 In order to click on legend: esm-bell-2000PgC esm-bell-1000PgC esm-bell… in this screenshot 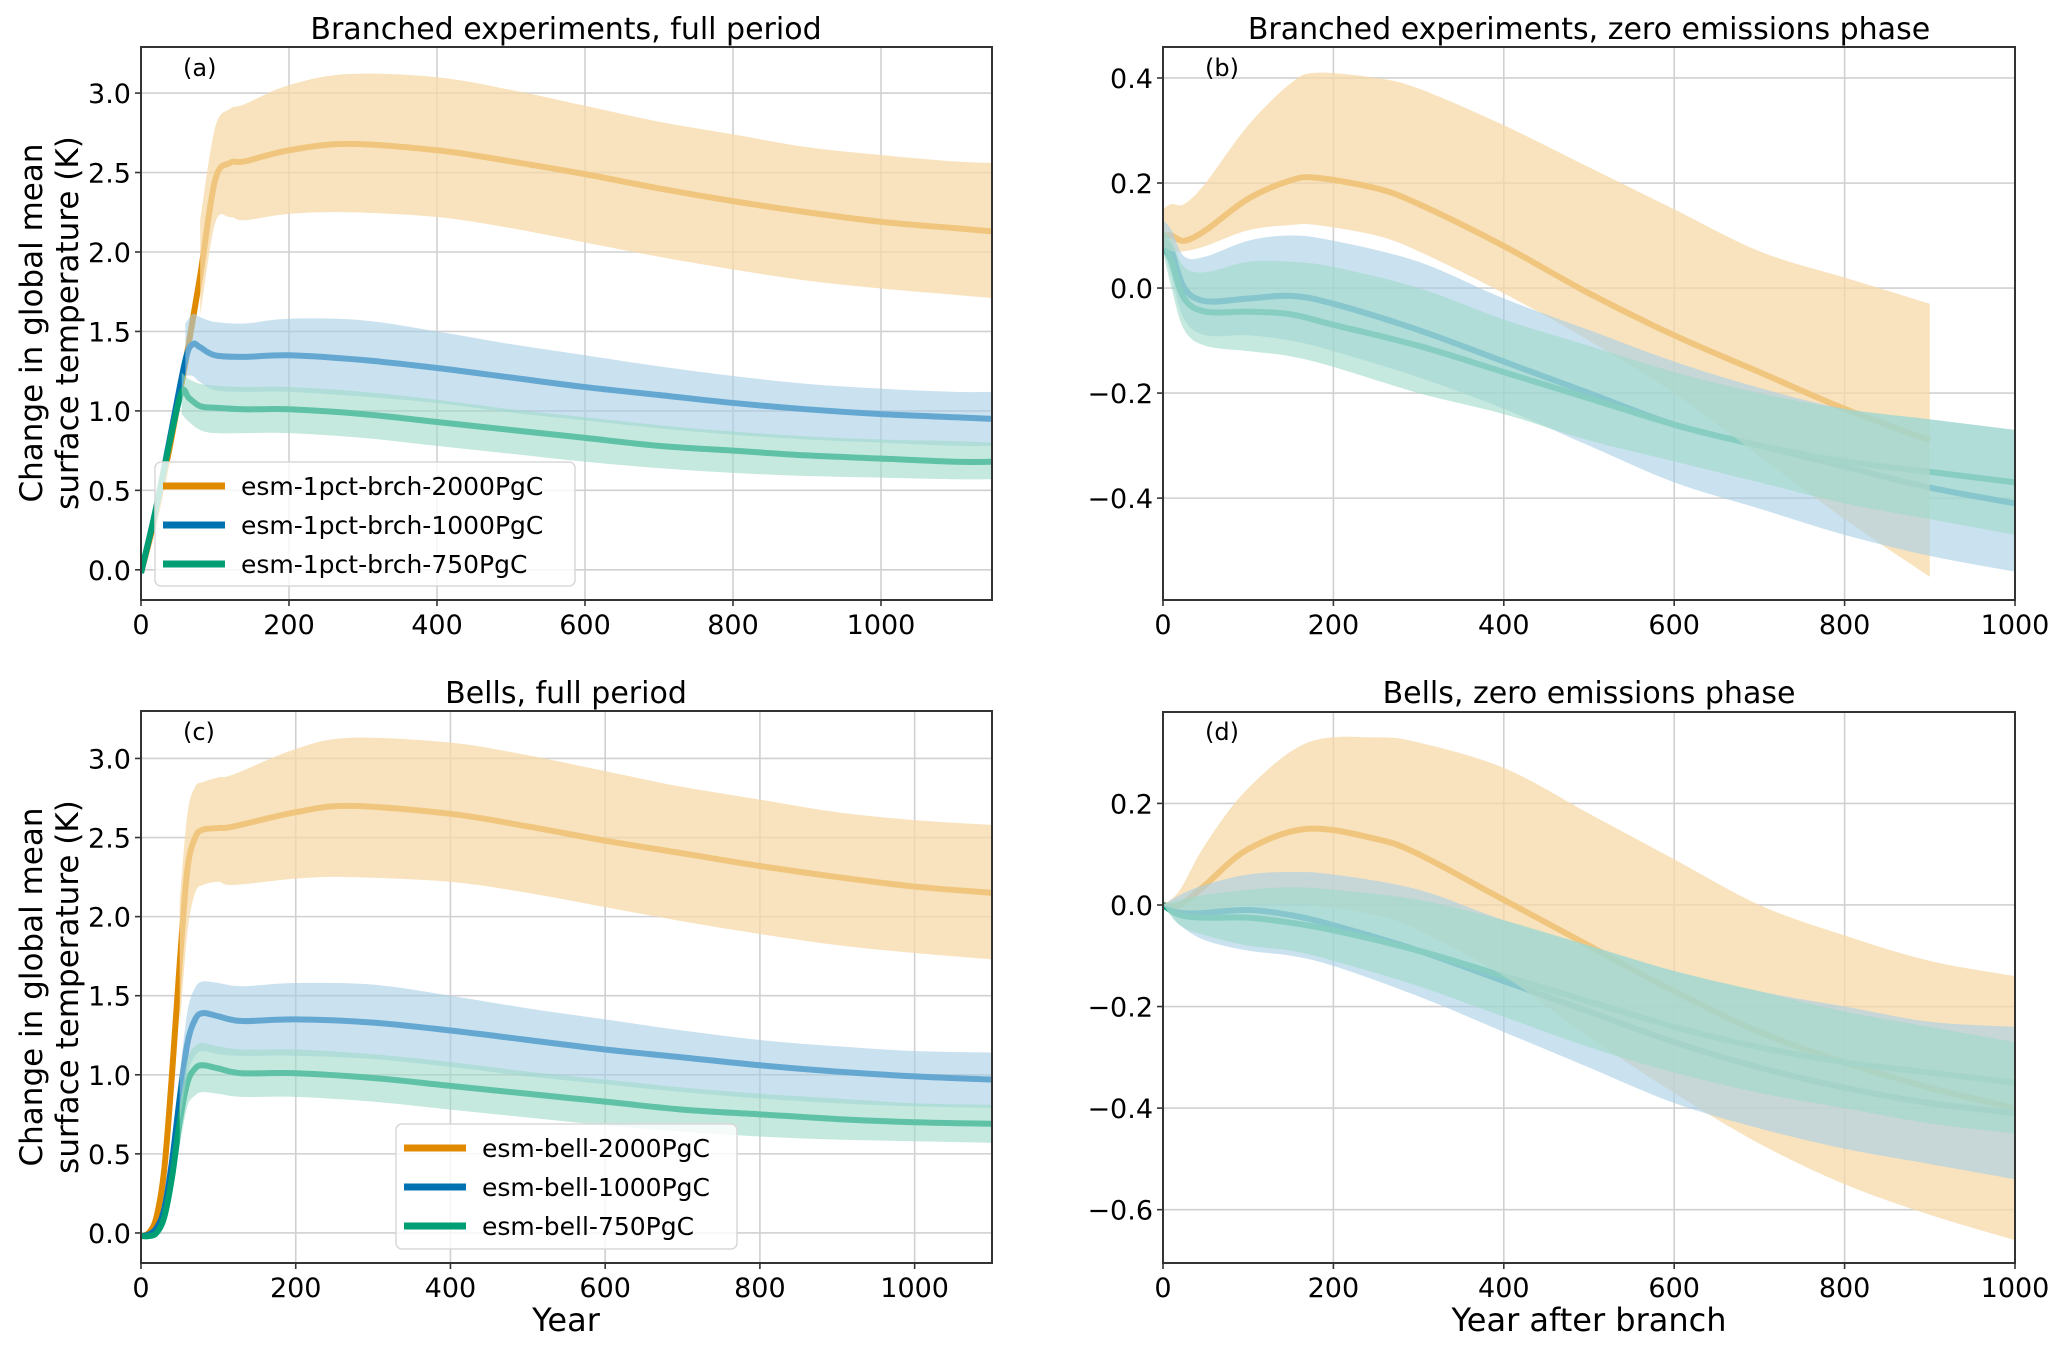, I will do `click(566, 1186)`.